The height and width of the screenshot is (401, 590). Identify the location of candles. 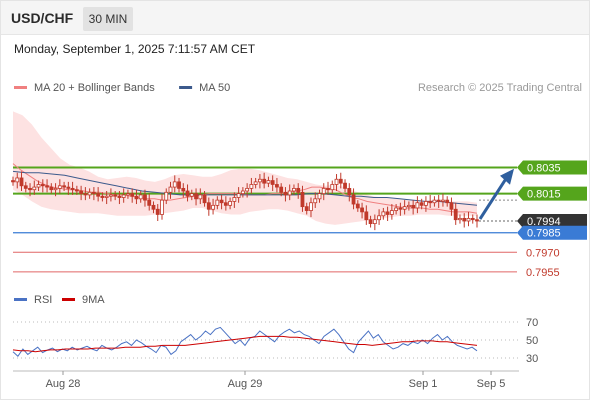
(245, 201).